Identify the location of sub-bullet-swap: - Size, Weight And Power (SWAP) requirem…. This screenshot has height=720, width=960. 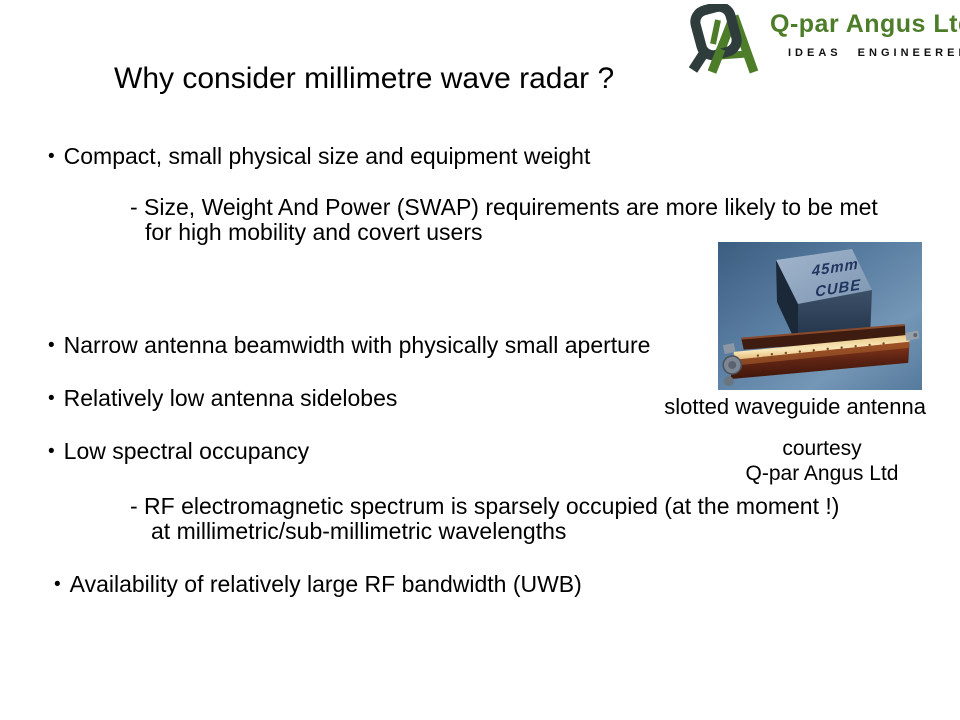
(504, 220).